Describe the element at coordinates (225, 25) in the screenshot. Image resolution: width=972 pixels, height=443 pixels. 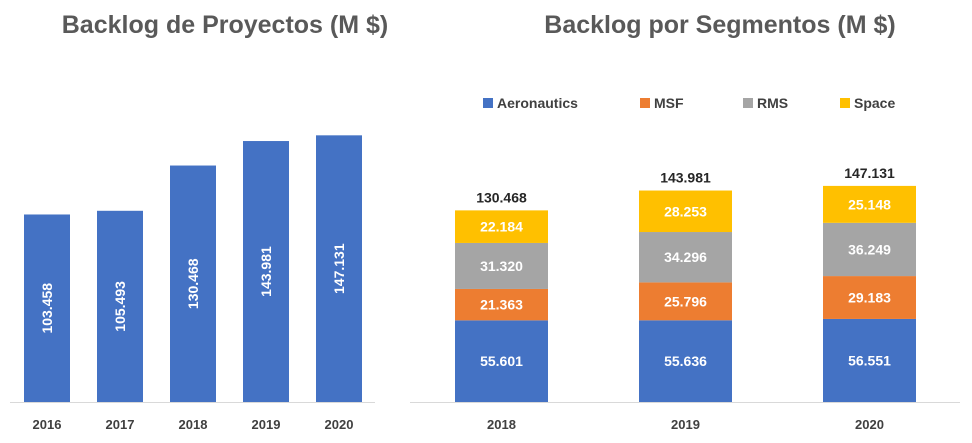
I see `chart1-title: Backlog de Proyectos (M $)` at that location.